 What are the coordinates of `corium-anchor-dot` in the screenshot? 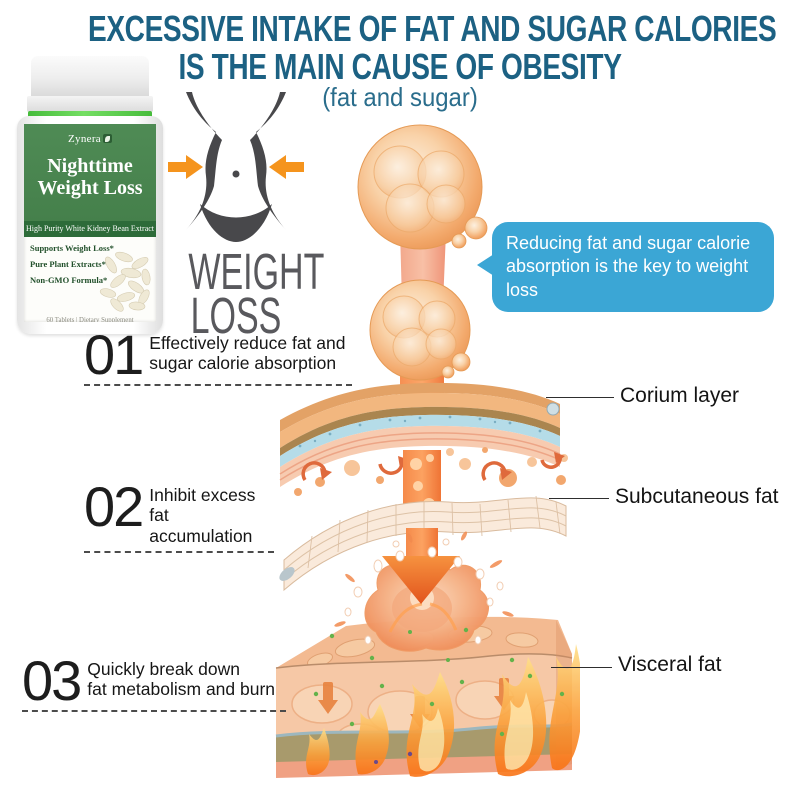 It's located at (553, 409).